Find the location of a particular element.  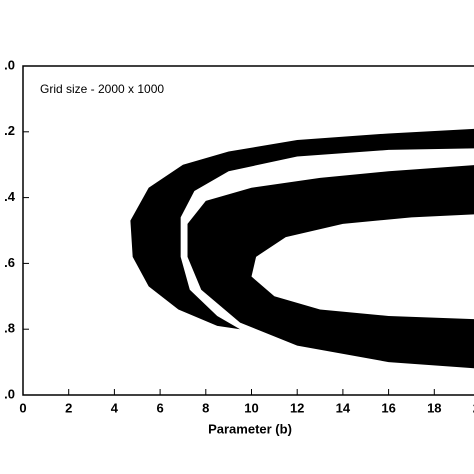

x-axis-label: Parameter (b) is located at coordinates (250, 428).